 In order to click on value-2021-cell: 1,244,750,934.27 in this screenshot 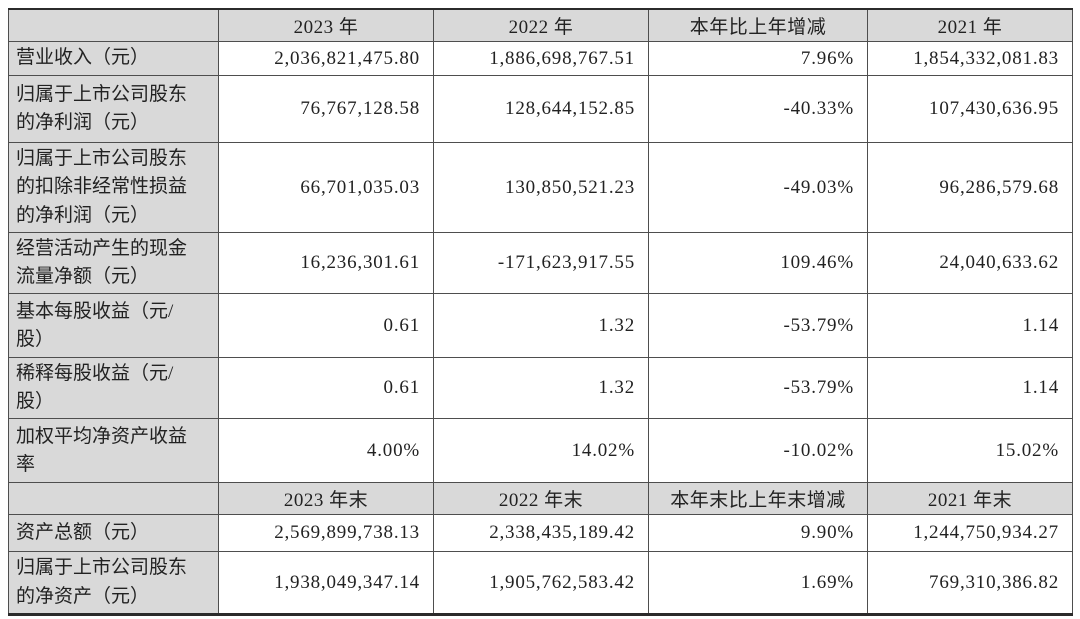, I will do `click(970, 533)`.